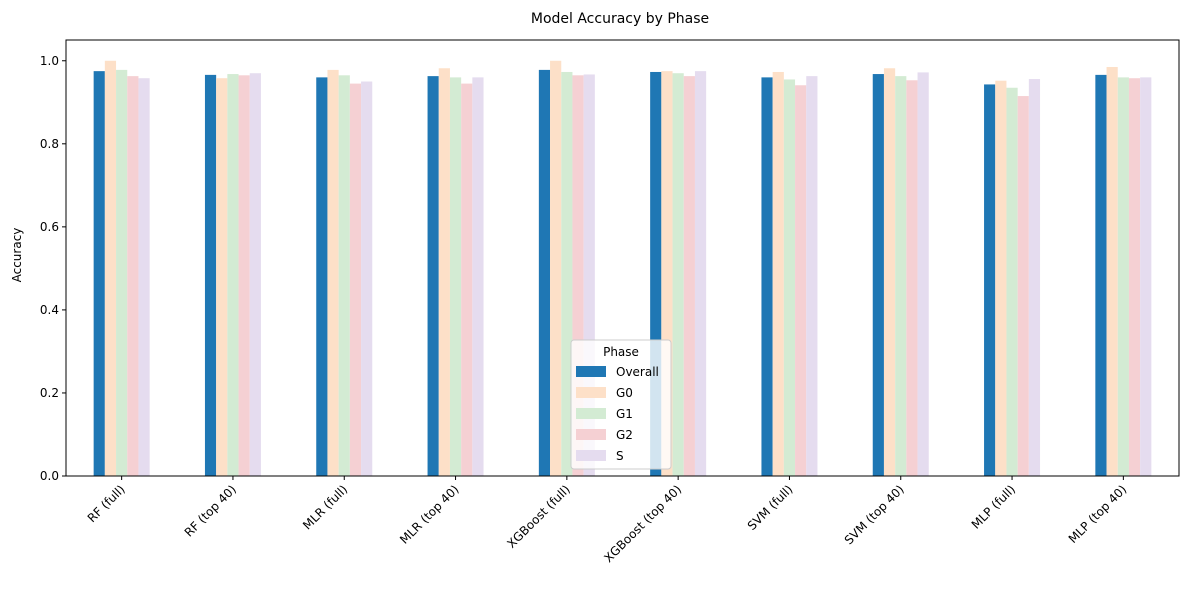 The height and width of the screenshot is (590, 1189). I want to click on y-axis: 0.0 0.2 0.4 0.6 0.8 1.0, so click(53, 268).